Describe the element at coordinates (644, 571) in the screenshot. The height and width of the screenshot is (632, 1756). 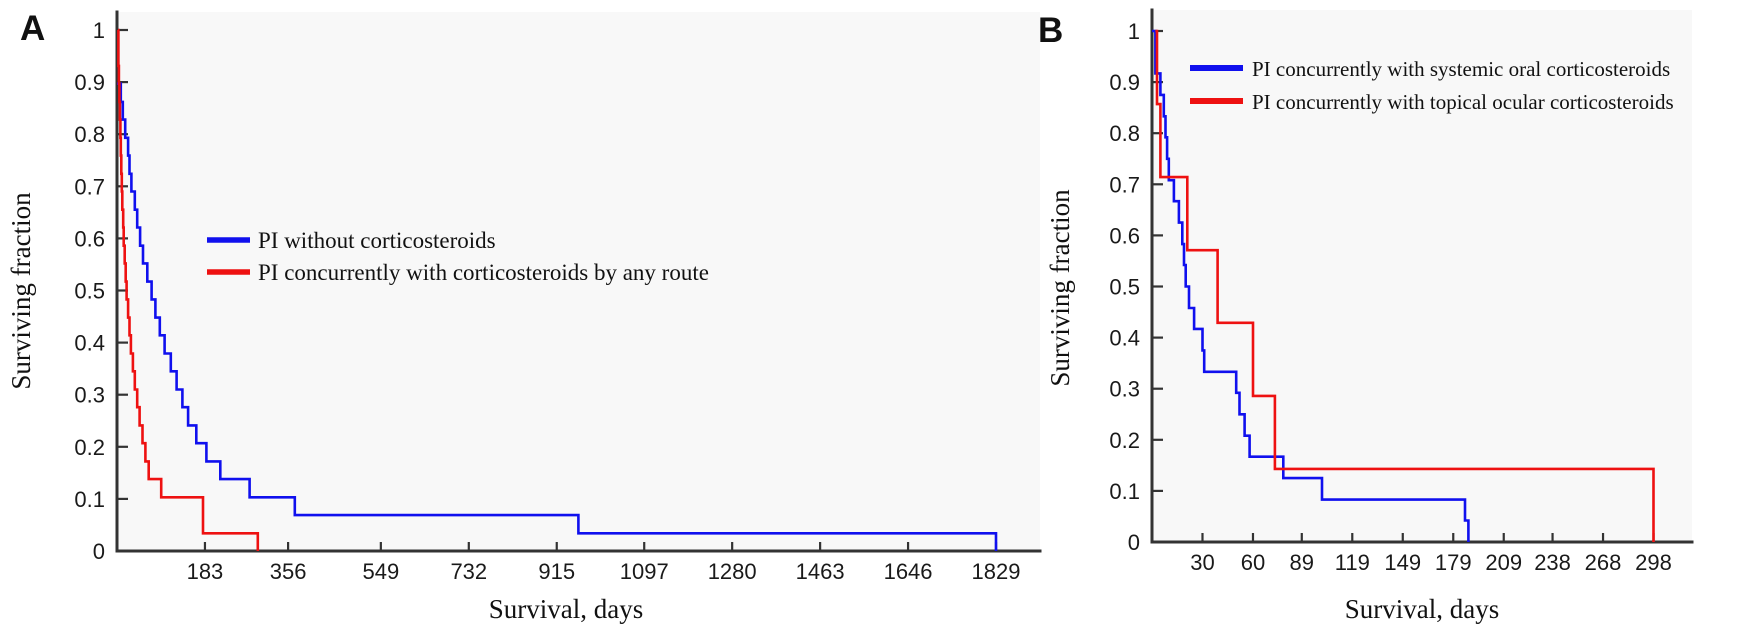
I see `x-tick-label: 1097` at that location.